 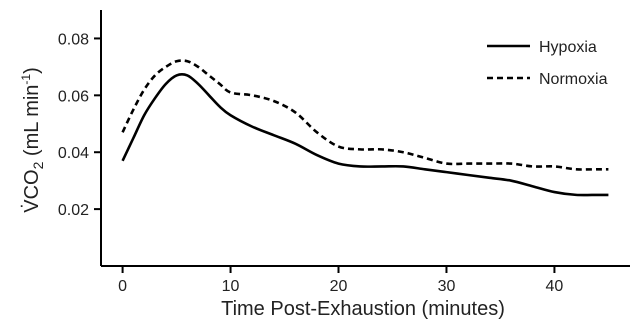 I want to click on x-tick-label: 40, so click(x=555, y=286).